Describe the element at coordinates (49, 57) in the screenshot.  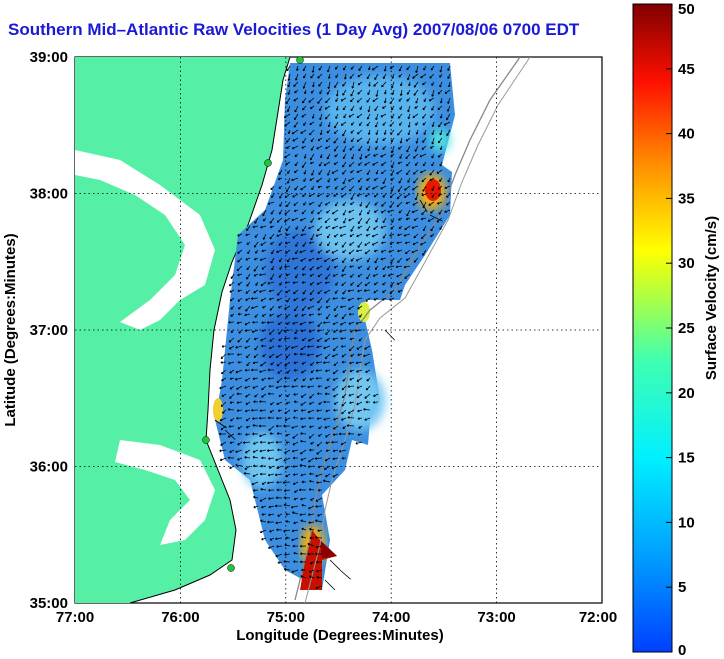
I see `y-tick-label: 39:00` at that location.